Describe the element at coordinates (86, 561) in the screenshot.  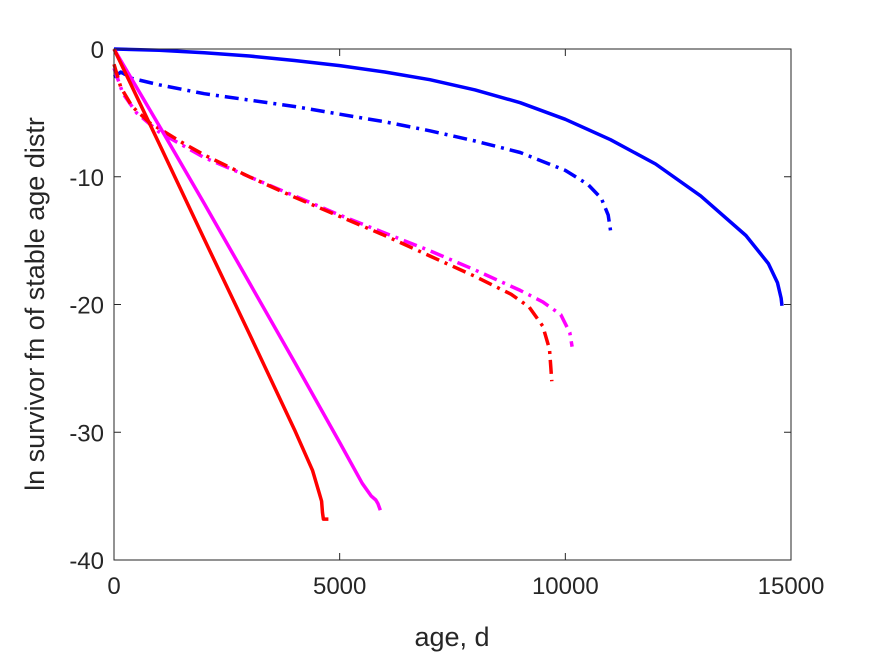
I see `y-tick-label: -40` at that location.